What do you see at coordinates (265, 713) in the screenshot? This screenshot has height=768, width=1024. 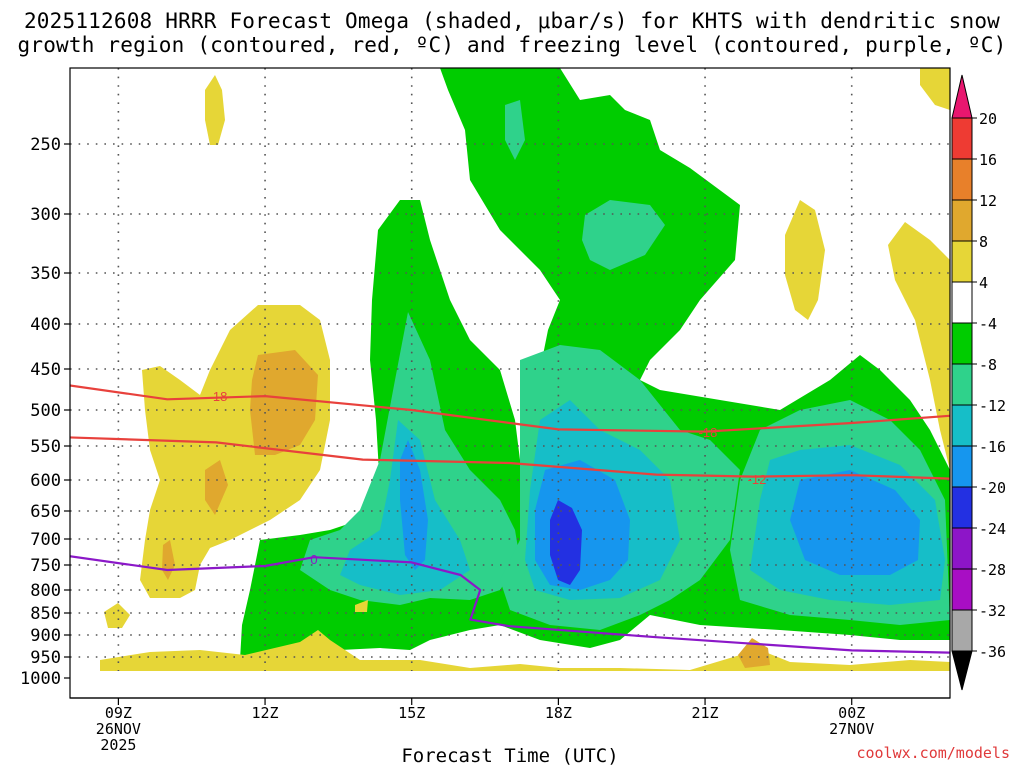 I see `x-tick-label-12-0: 12Z` at bounding box center [265, 713].